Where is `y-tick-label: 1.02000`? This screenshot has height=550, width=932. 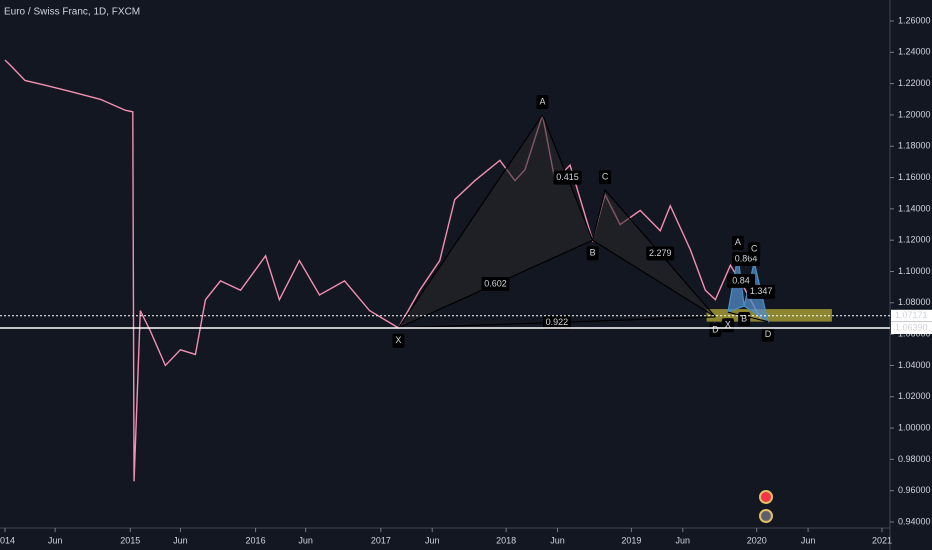 y-tick-label: 1.02000 is located at coordinates (914, 396).